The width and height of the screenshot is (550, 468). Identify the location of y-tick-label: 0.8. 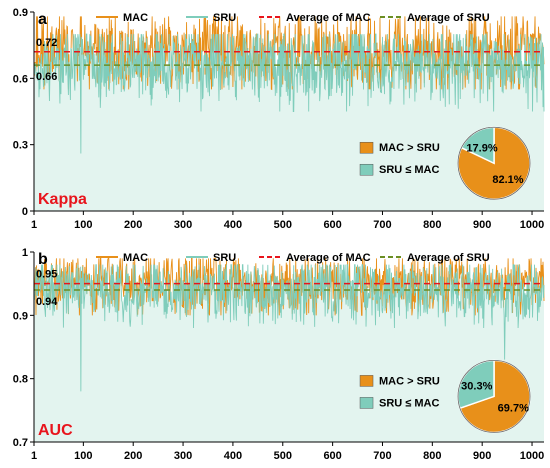
(20, 380).